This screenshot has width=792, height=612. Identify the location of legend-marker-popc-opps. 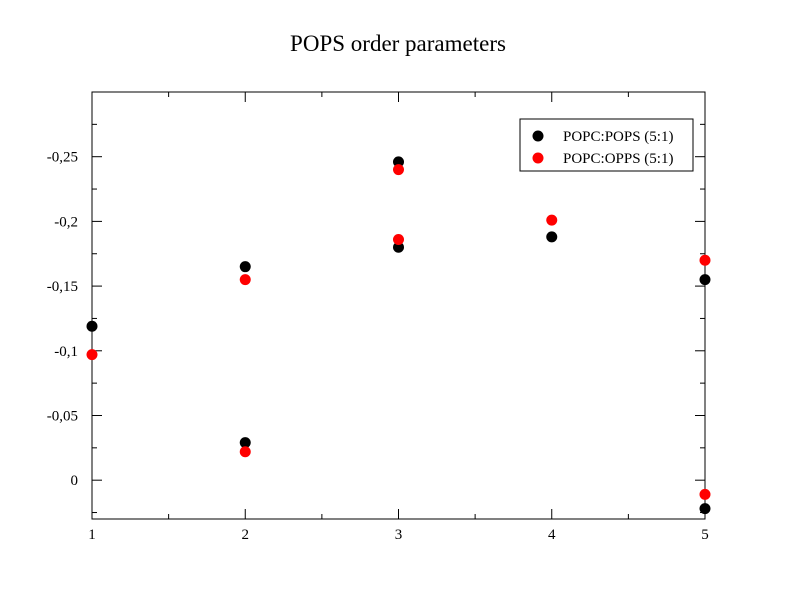
(538, 158).